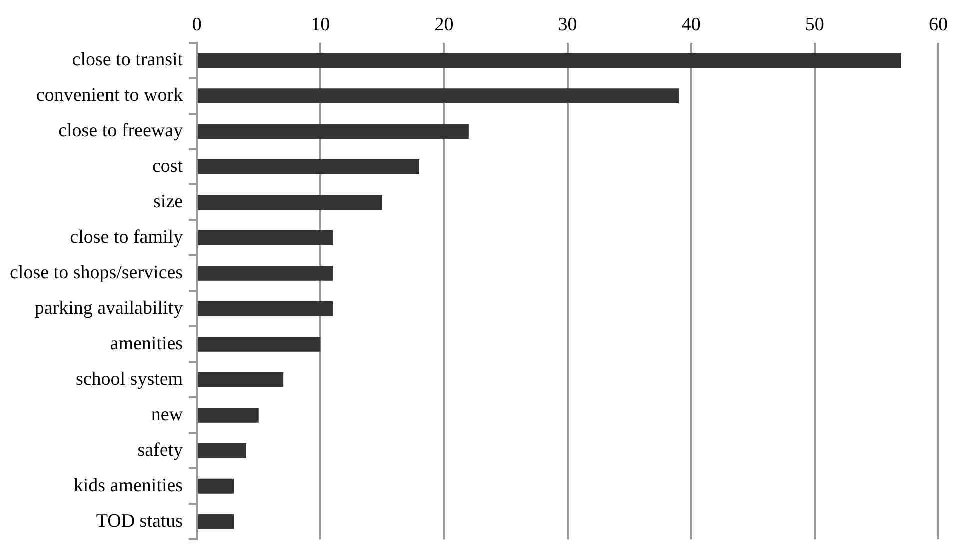 The width and height of the screenshot is (954, 557). Describe the element at coordinates (147, 343) in the screenshot. I see `y-tick-label: amenities` at that location.